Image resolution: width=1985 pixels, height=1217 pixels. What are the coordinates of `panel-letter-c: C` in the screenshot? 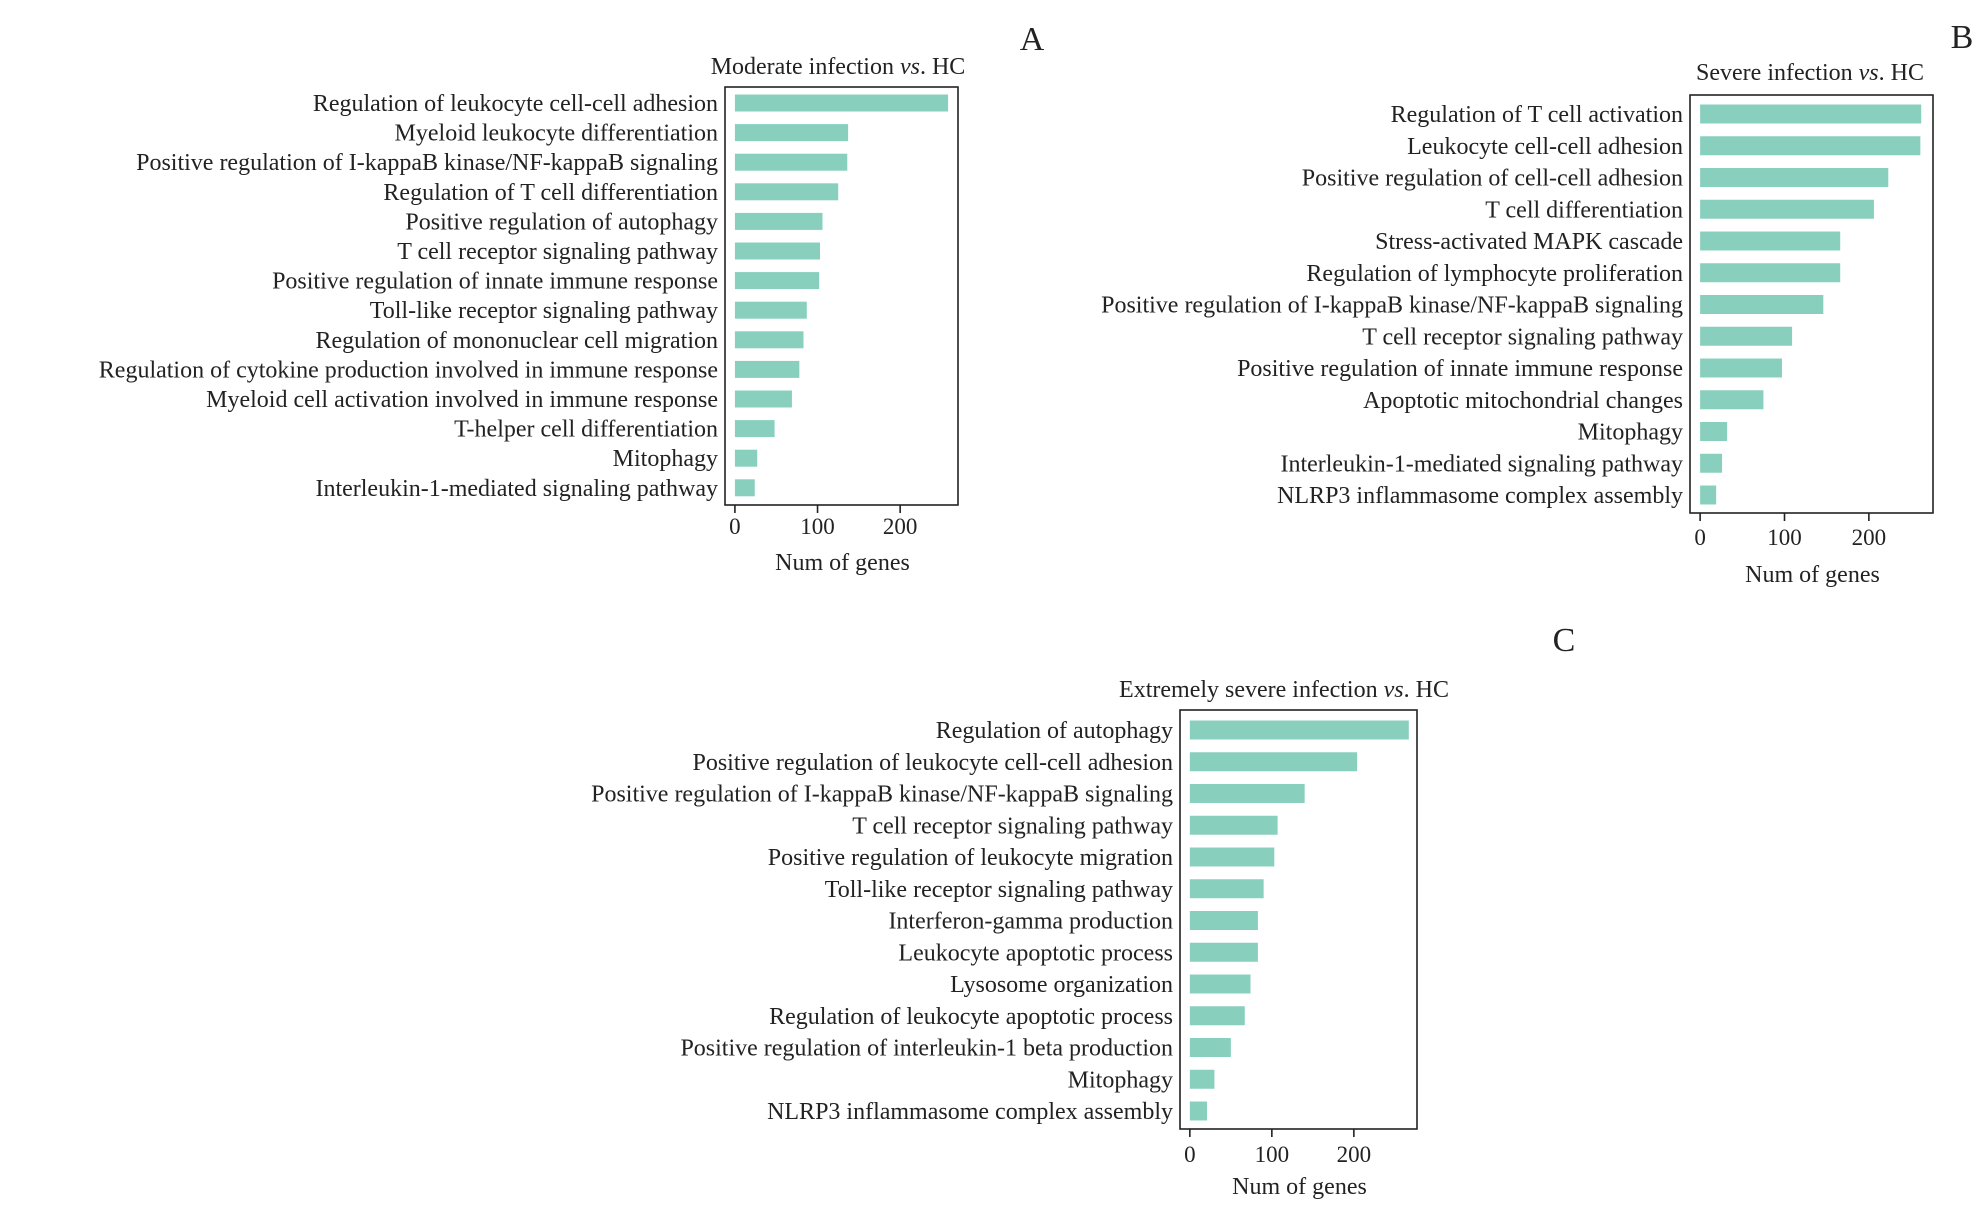 It's located at (1564, 640).